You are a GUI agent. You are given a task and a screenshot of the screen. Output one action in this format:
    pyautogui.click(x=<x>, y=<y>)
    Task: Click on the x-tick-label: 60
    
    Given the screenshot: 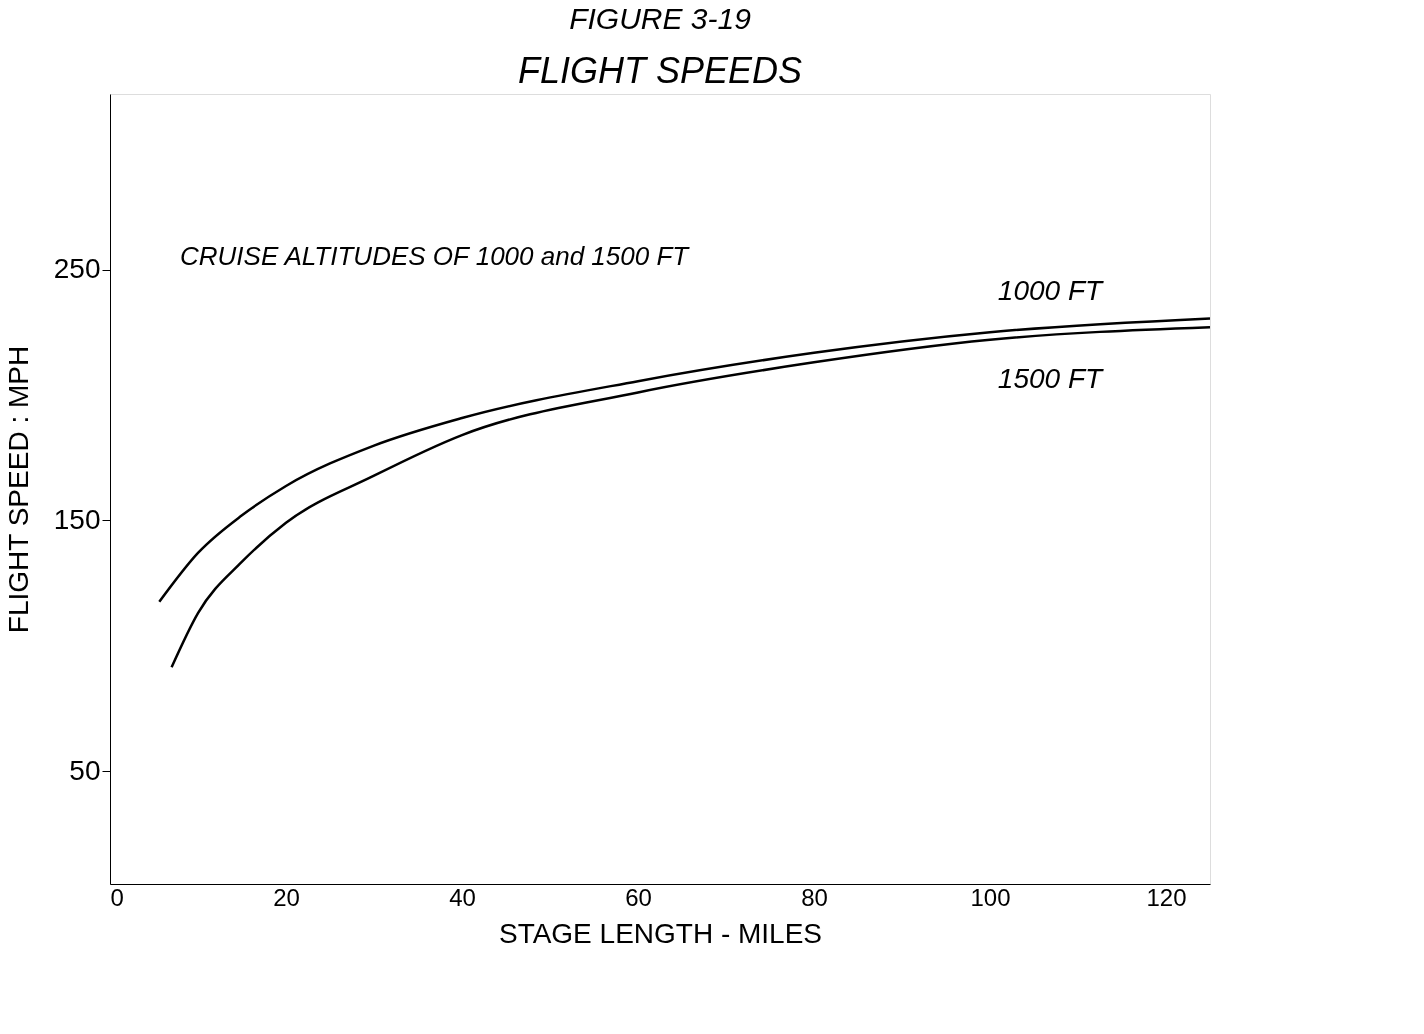 What is the action you would take?
    pyautogui.click(x=638, y=897)
    